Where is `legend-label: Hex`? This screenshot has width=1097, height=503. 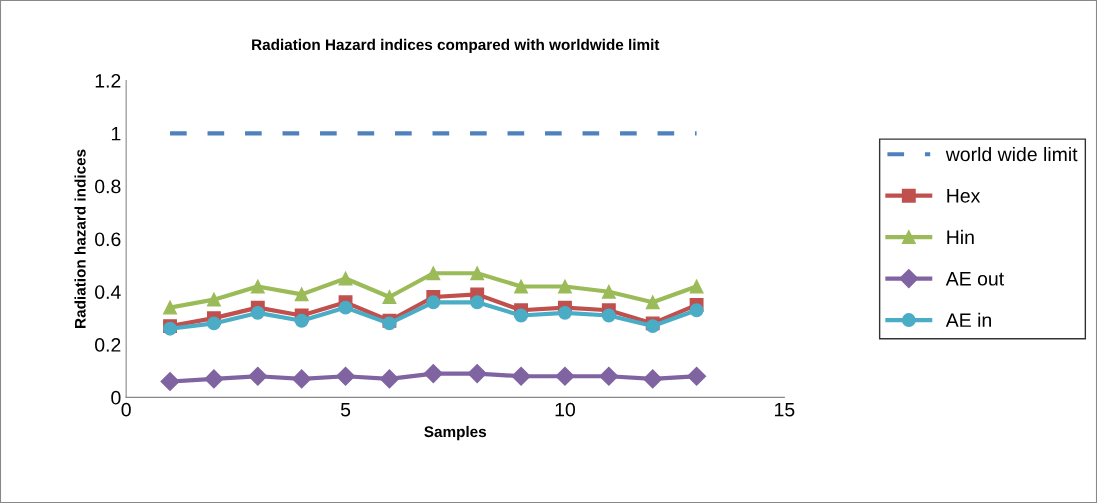 legend-label: Hex is located at coordinates (964, 196).